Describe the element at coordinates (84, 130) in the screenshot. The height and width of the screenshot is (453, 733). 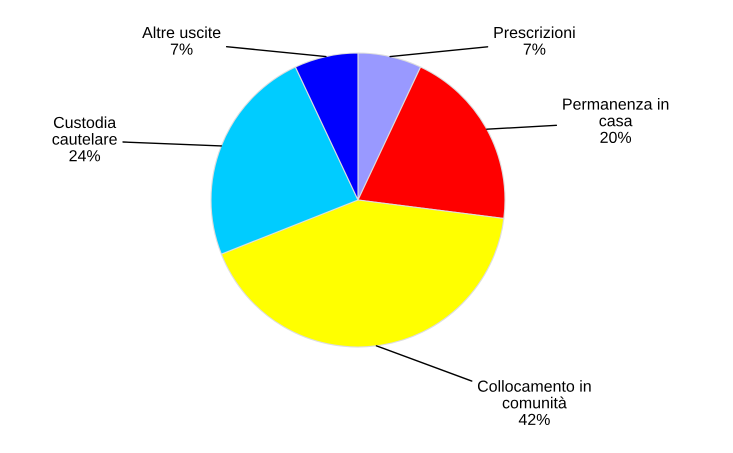
I see `slice-label: Custodia cautelare` at that location.